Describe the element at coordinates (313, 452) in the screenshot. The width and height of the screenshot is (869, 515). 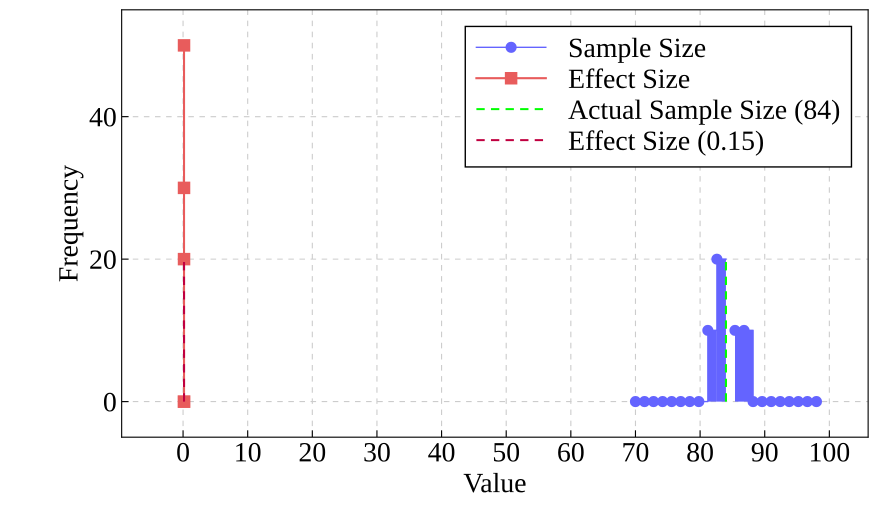
I see `x-tick-label: 20` at that location.